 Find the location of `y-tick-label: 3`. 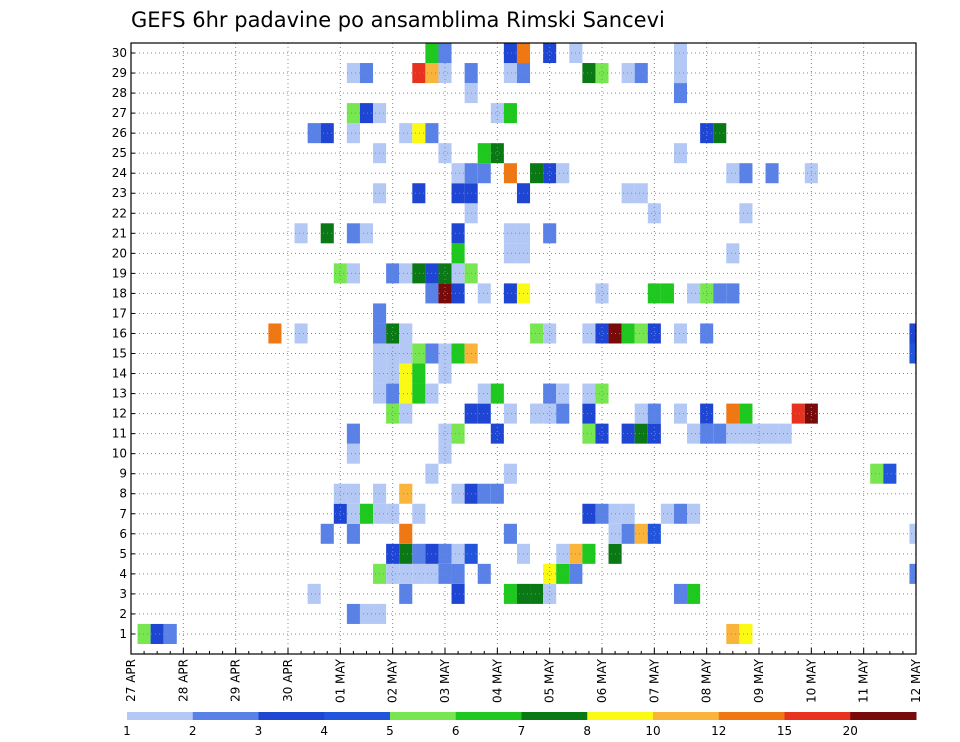

y-tick-label: 3 is located at coordinates (123, 594).